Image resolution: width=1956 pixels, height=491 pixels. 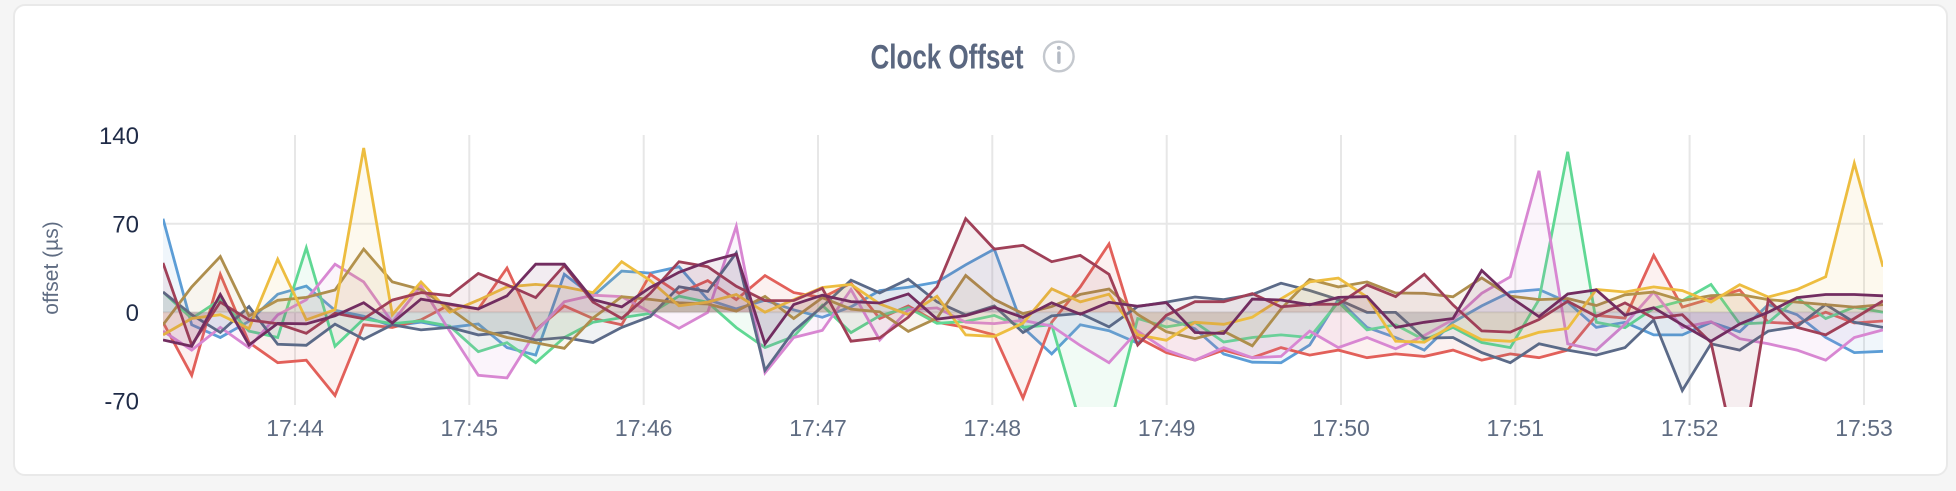 What do you see at coordinates (470, 428) in the screenshot?
I see `svg-text: 17:45` at bounding box center [470, 428].